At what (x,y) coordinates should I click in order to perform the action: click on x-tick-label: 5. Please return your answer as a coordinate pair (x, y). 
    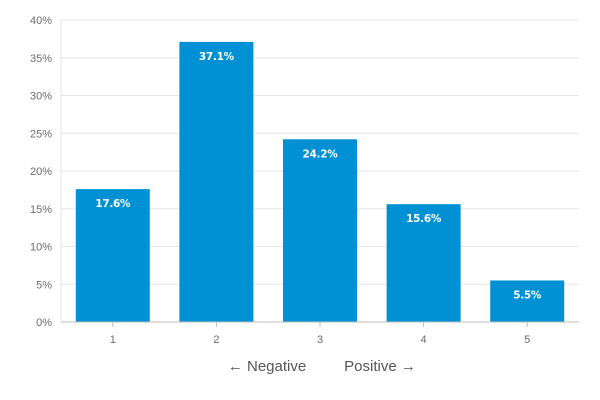
    Looking at the image, I should click on (527, 340).